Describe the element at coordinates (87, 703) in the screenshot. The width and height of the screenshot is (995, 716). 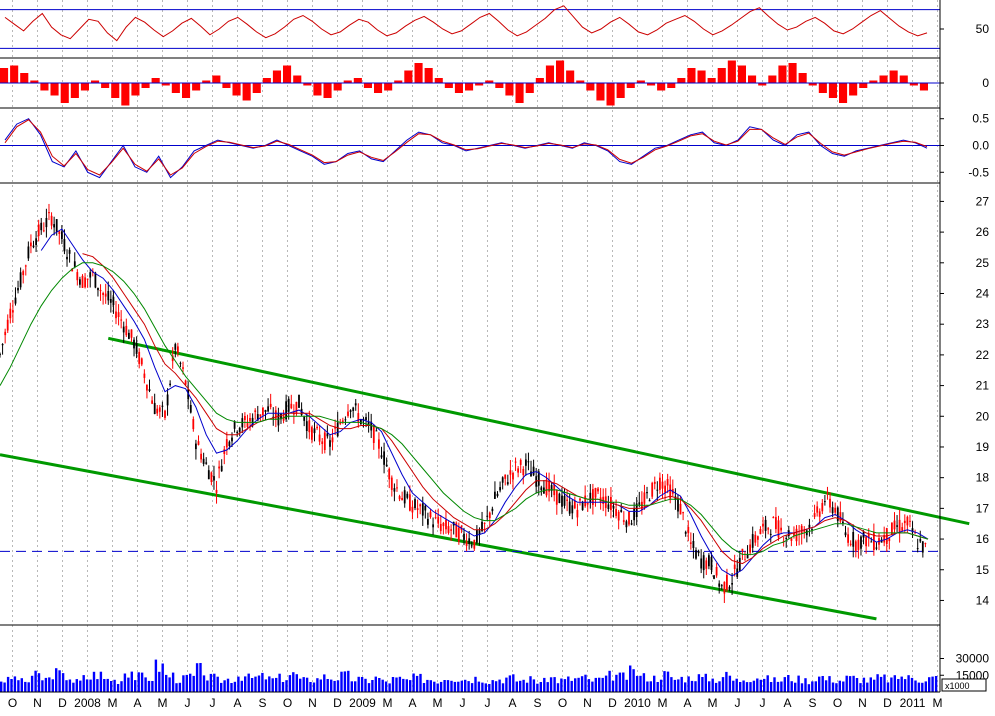
I see `x-axis-month-label: 2008` at that location.